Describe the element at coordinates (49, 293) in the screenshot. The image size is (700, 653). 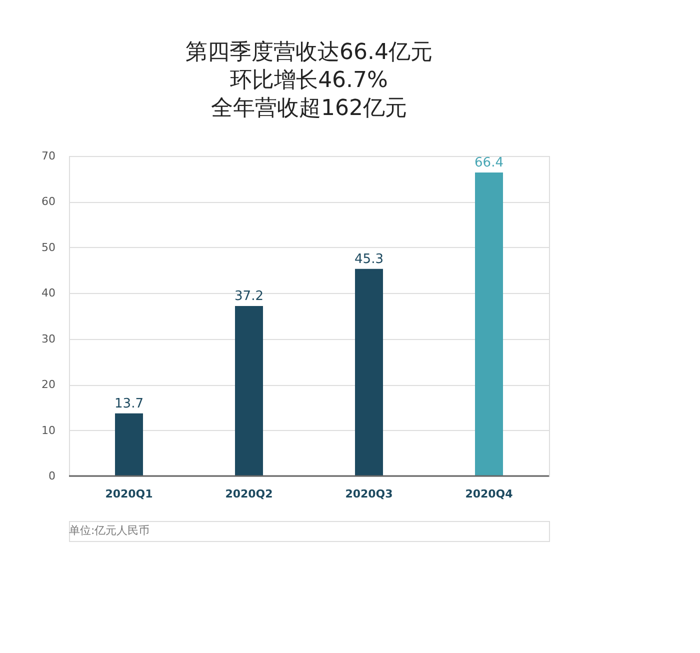
I see `y-tick-label: 40` at that location.